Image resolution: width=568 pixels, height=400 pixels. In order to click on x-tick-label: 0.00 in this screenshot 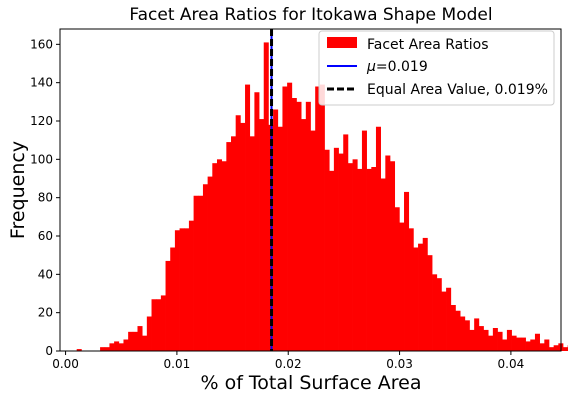, I will do `click(65, 364)`.